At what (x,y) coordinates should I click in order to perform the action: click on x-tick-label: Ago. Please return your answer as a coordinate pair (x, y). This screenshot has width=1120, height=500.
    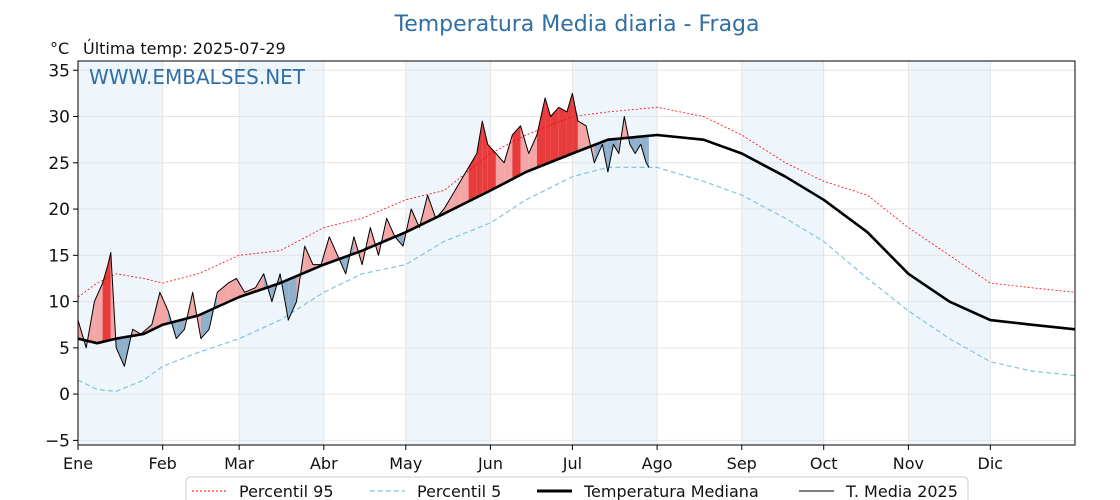
    Looking at the image, I should click on (657, 463).